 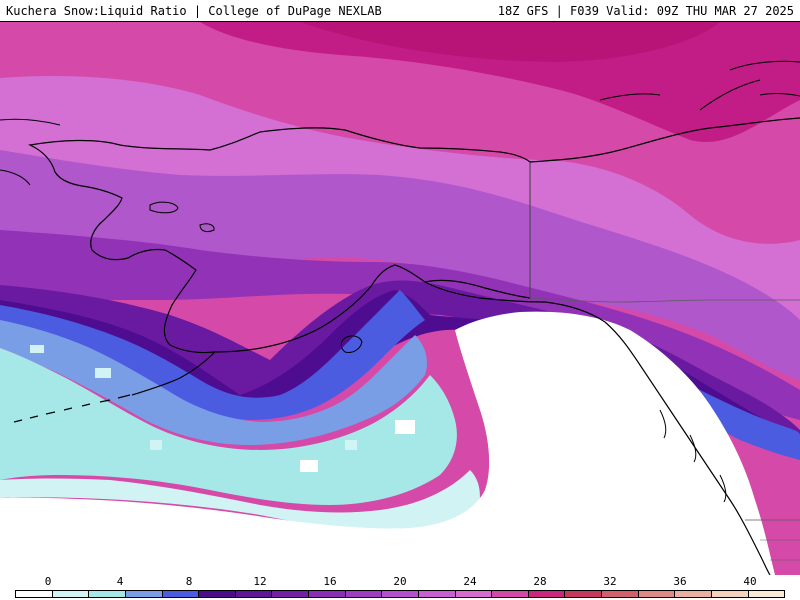 I want to click on colorbar-swatch-strip, so click(x=400, y=594).